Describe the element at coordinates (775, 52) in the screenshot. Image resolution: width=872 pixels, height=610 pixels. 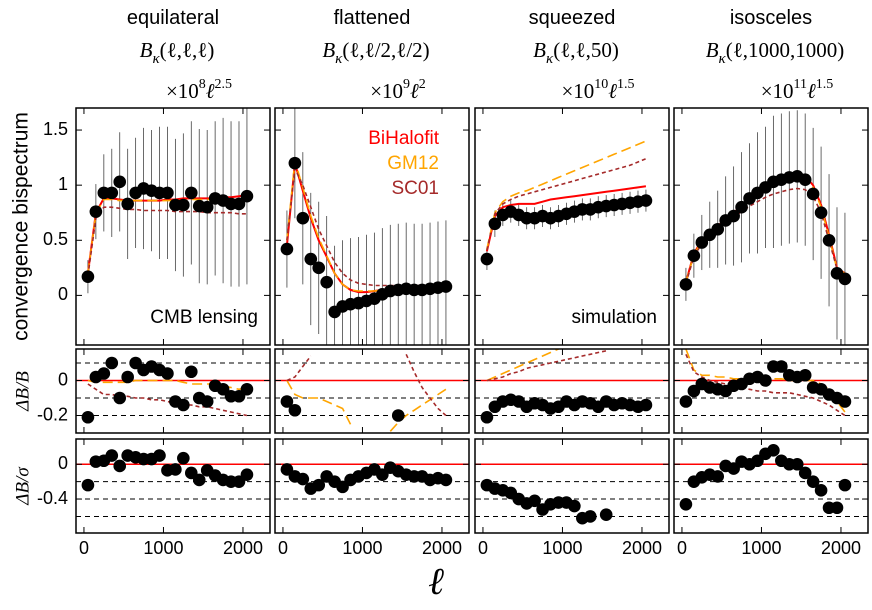
I see `panel-subtitle: Bκ(ℓ,1000,1000)` at that location.